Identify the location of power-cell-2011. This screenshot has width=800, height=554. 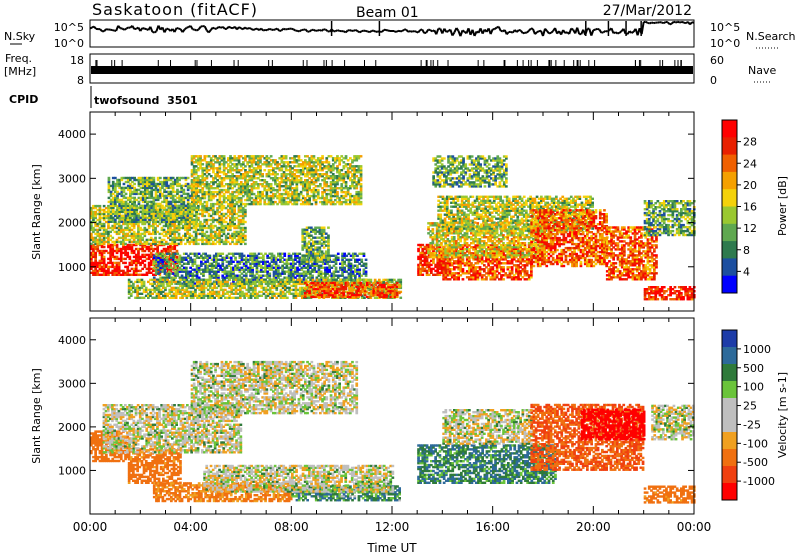
(184, 190).